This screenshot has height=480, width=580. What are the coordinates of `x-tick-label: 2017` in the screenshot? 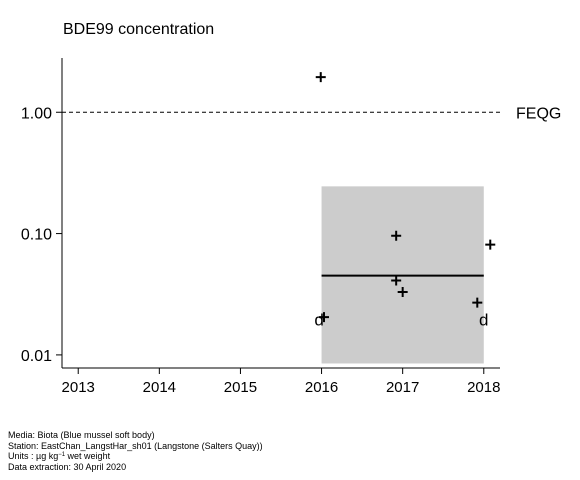 It's located at (402, 387).